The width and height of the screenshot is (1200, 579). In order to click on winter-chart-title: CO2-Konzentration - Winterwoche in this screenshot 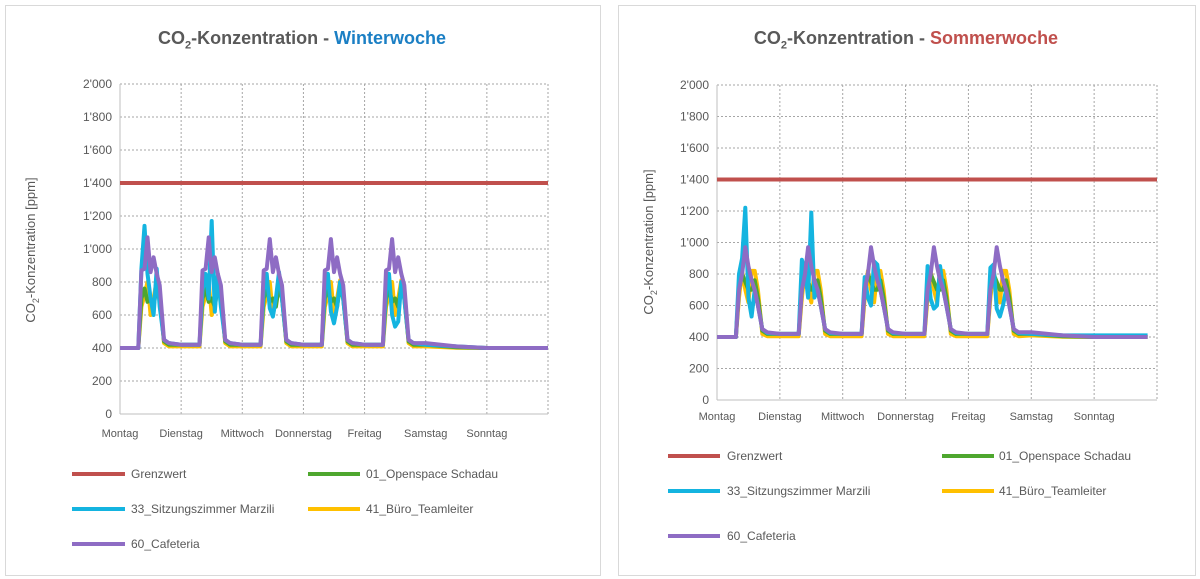, I will do `click(302, 40)`.